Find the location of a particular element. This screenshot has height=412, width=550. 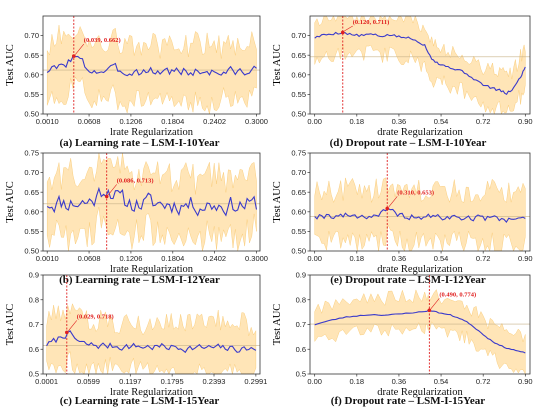

x-tick-label: 0.2991 is located at coordinates (255, 381).